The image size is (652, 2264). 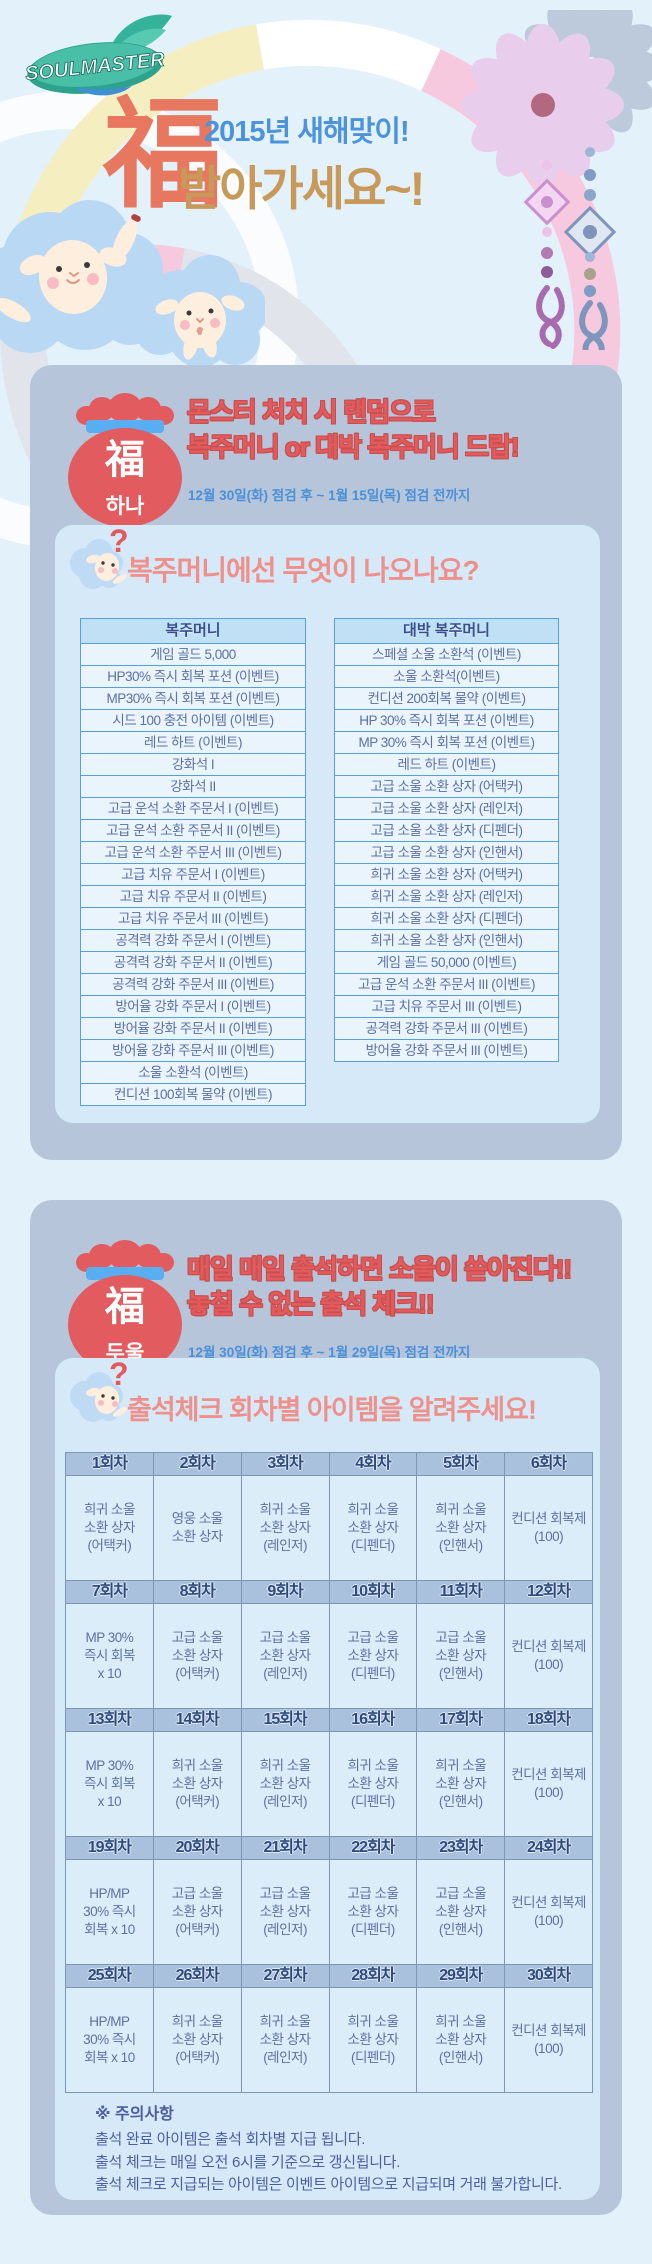 What do you see at coordinates (446, 631) in the screenshot?
I see `loot-table-jackpot-header: 대박 복주머니` at bounding box center [446, 631].